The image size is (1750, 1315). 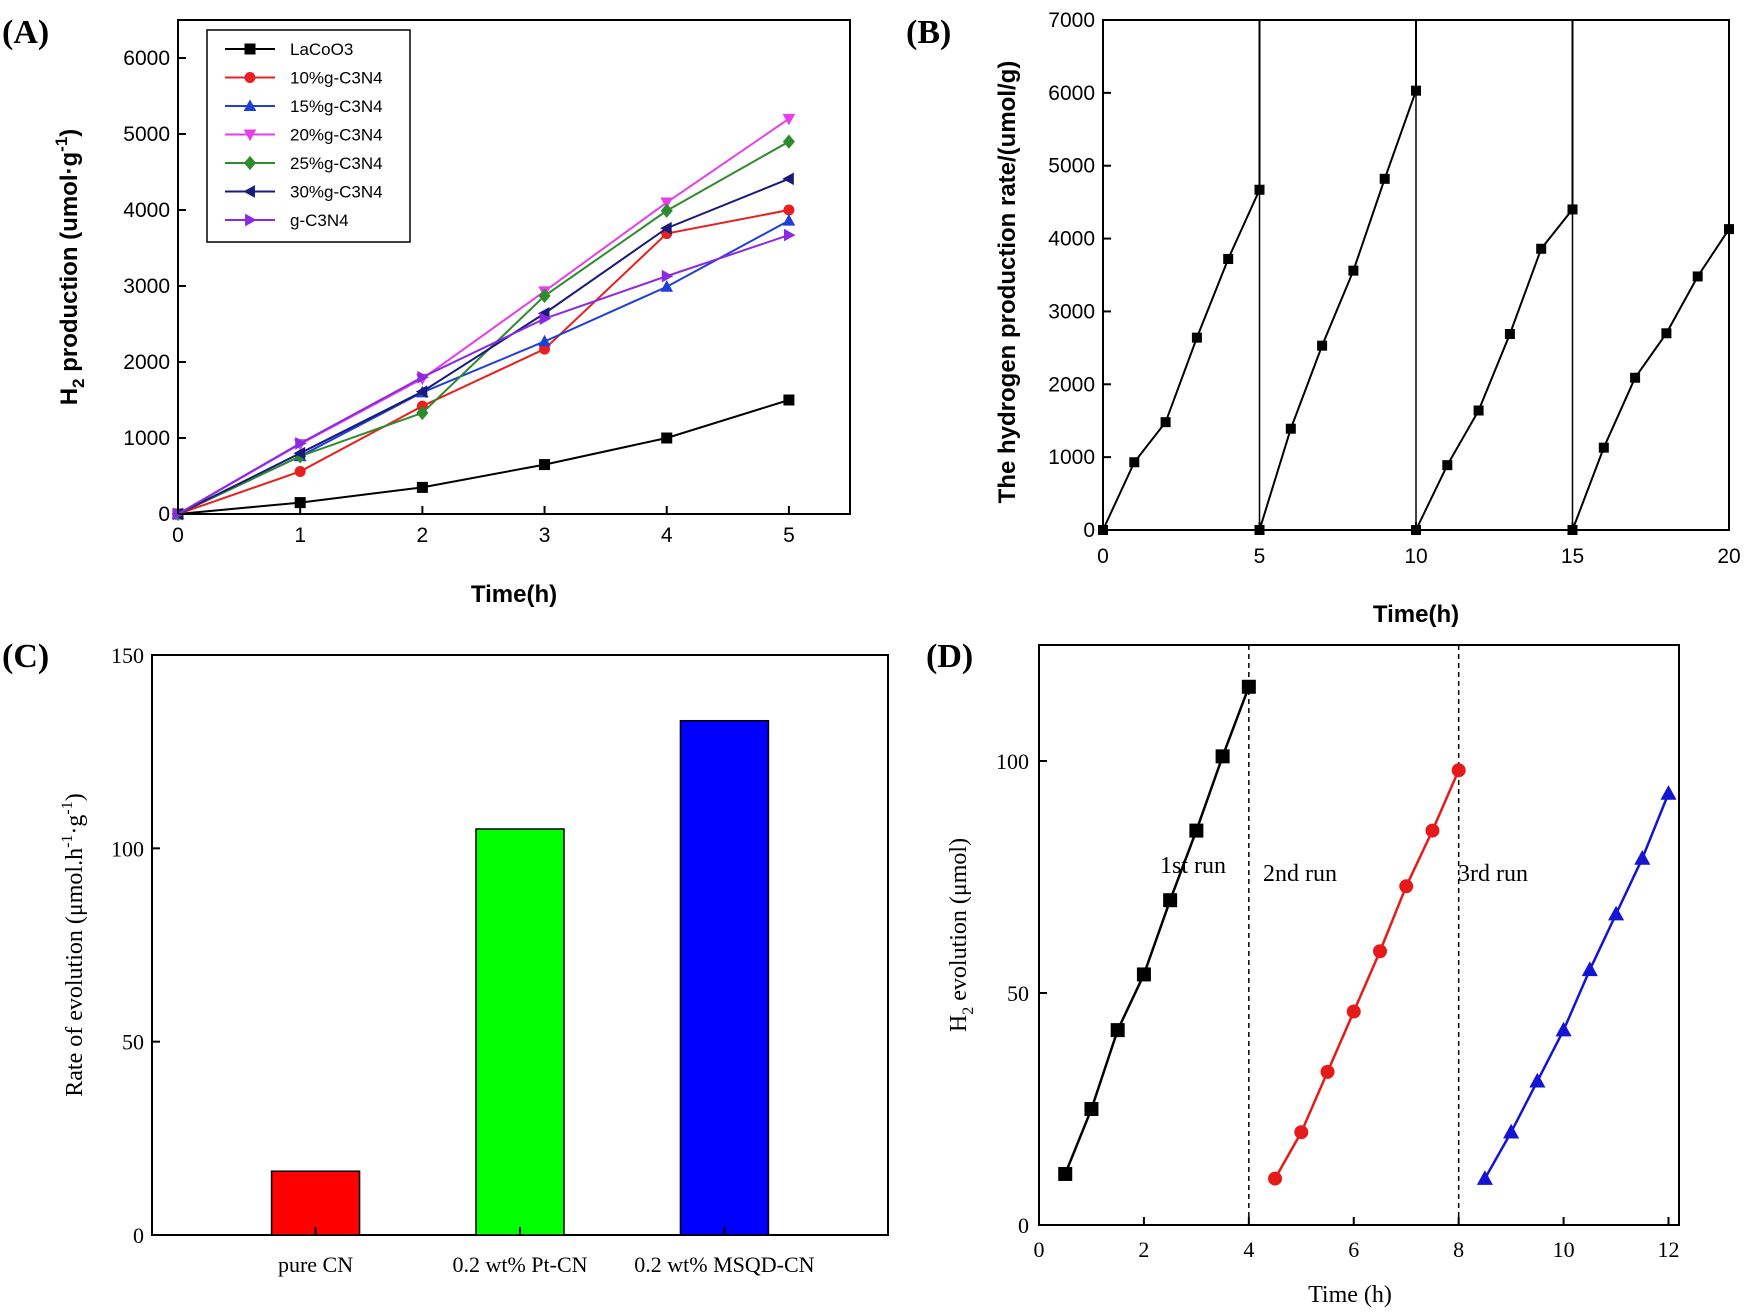 What do you see at coordinates (1018, 993) in the screenshot?
I see `panel-d-ytick-label: 50` at bounding box center [1018, 993].